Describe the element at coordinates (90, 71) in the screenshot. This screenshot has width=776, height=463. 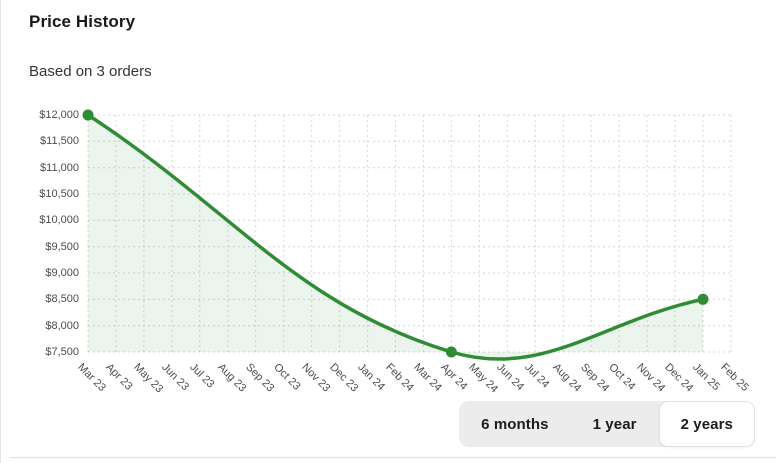
I see `orders-subtitle: Based on 3 orders` at that location.